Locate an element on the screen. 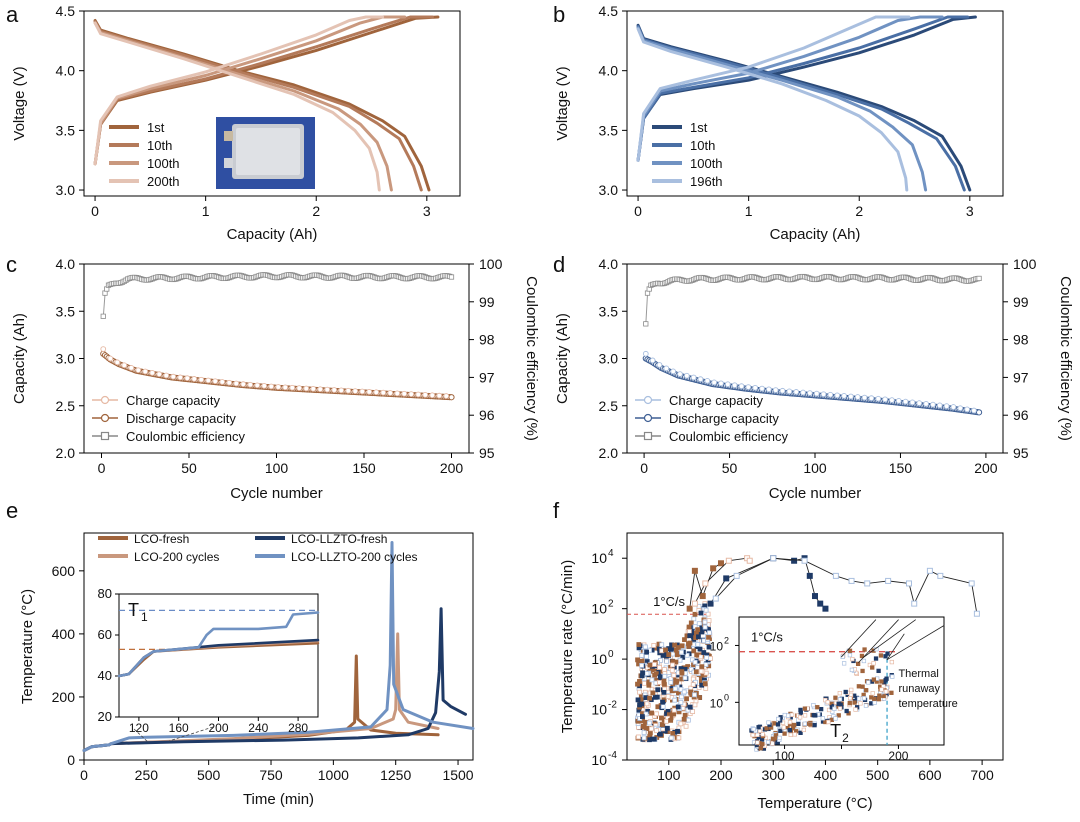 This screenshot has height=822, width=1080. x-tick-label: 200 is located at coordinates (452, 468).